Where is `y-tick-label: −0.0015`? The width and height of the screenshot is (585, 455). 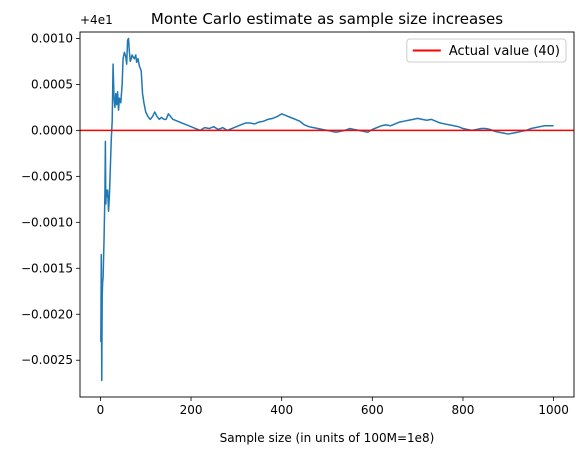
y-tick-label: −0.0015 is located at coordinates (47, 268).